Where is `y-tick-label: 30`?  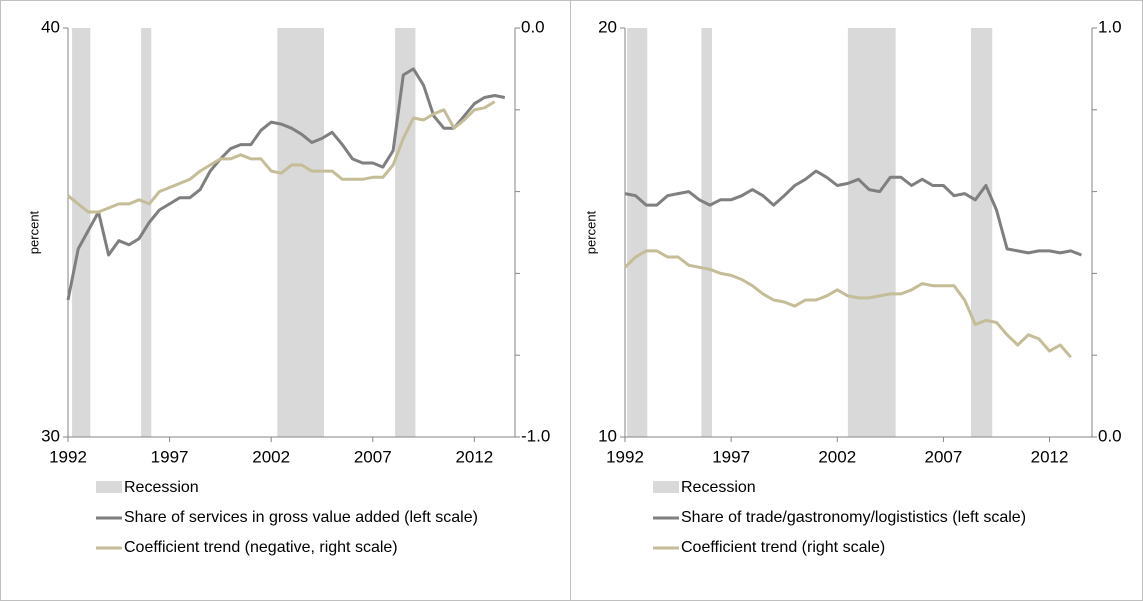
y-tick-label: 30 is located at coordinates (50, 435).